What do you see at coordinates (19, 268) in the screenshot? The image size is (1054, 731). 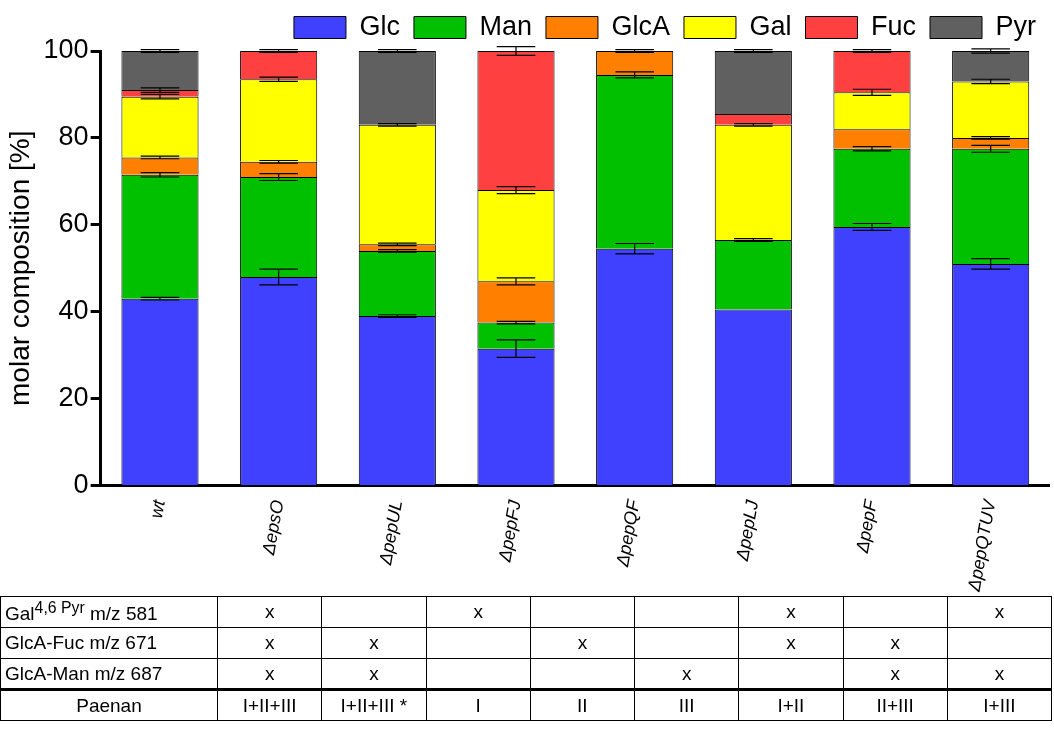 I see `y-axis-title: molar composition [%]` at bounding box center [19, 268].